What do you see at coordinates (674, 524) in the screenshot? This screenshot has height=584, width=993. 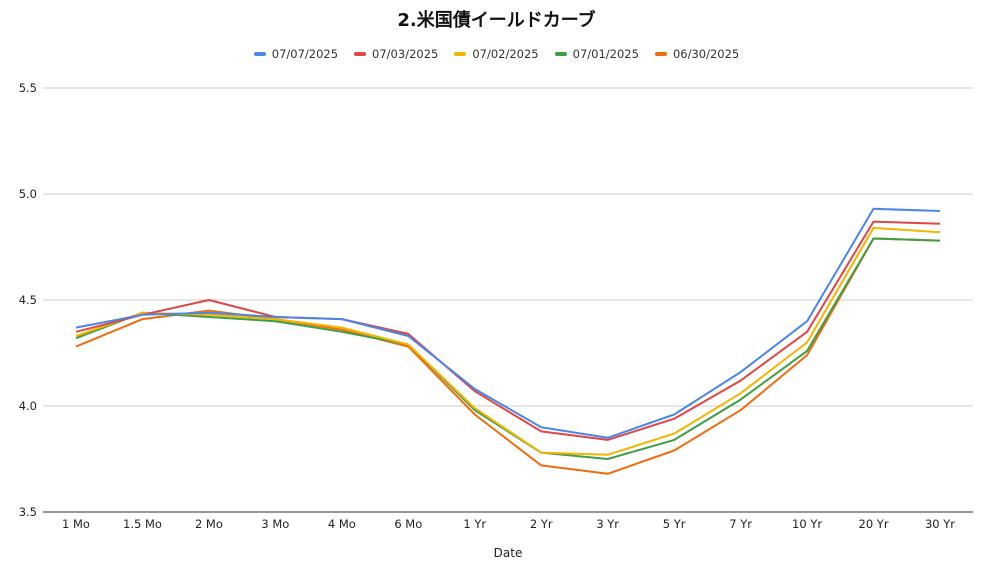 I see `x-tick-label: 5 Yr` at bounding box center [674, 524].